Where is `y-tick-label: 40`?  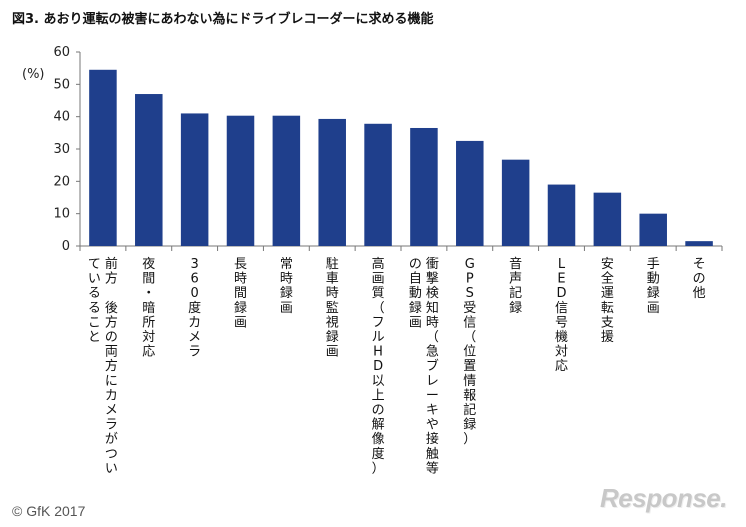
y-tick-label: 40 is located at coordinates (61, 117).